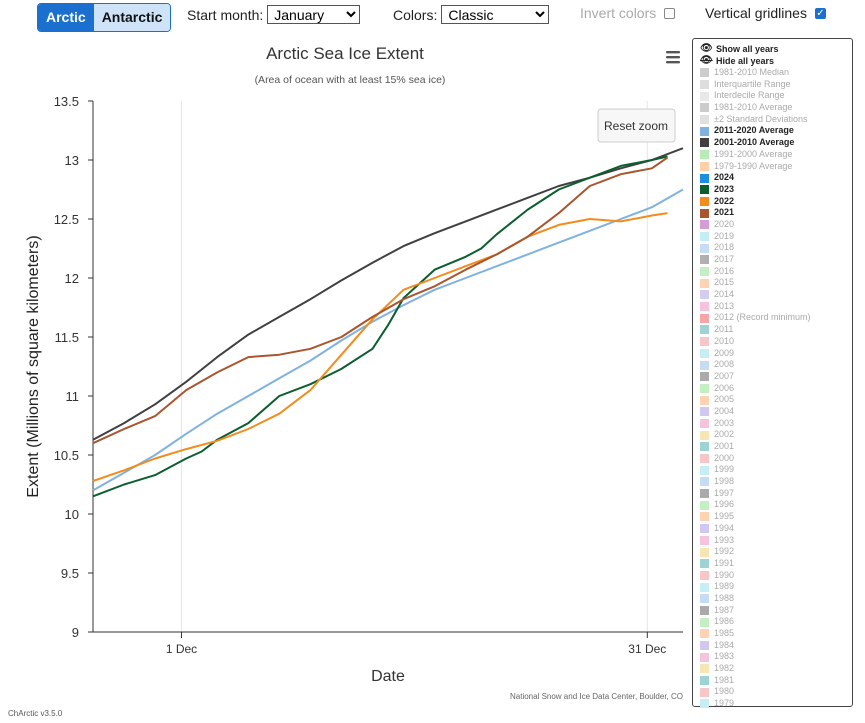 This screenshot has width=865, height=723. Describe the element at coordinates (724, 586) in the screenshot. I see `legend-label: 1989` at that location.